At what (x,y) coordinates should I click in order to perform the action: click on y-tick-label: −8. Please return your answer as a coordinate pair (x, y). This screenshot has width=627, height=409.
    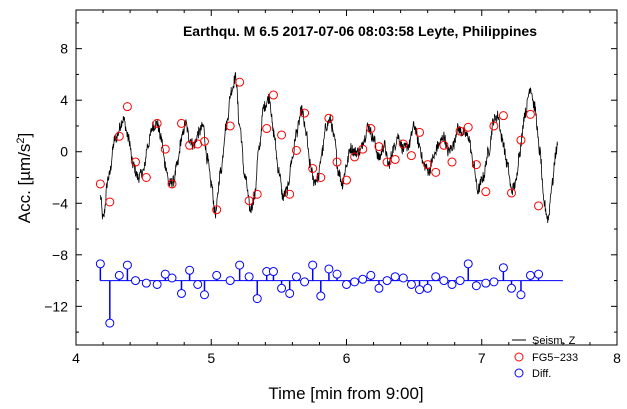
    Looking at the image, I should click on (60, 255).